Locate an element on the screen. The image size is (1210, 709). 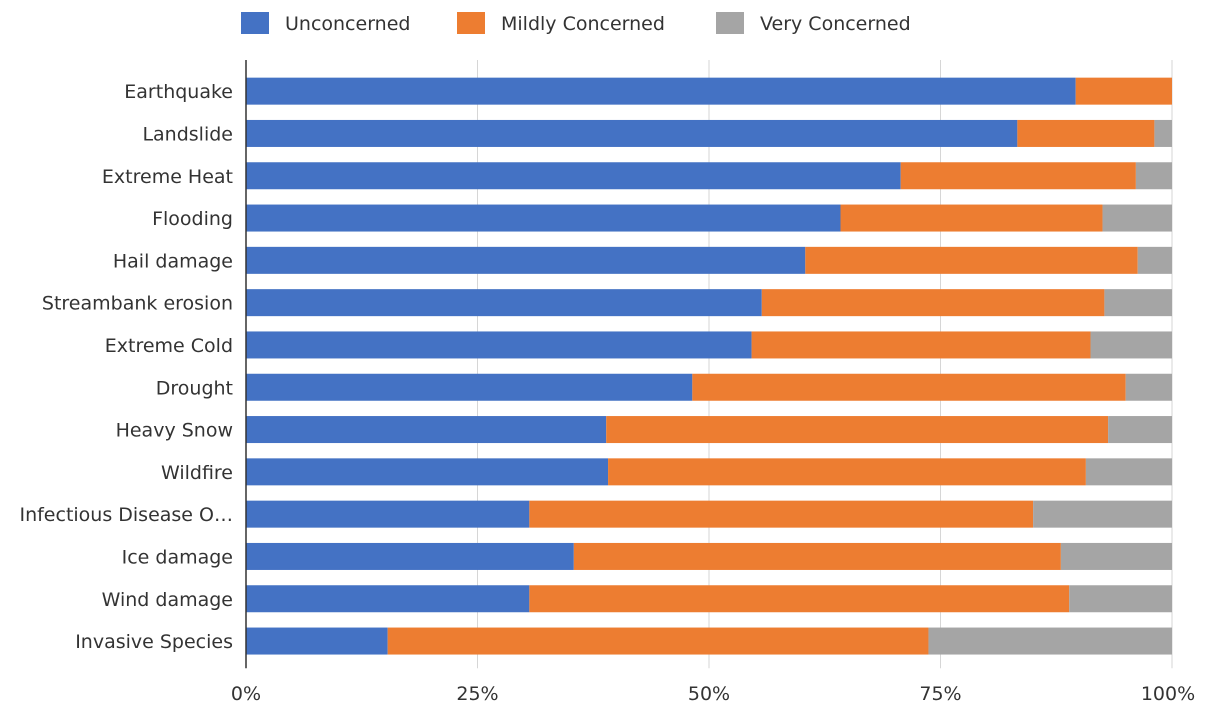
legend-label: Mildly Concerned is located at coordinates (583, 24).